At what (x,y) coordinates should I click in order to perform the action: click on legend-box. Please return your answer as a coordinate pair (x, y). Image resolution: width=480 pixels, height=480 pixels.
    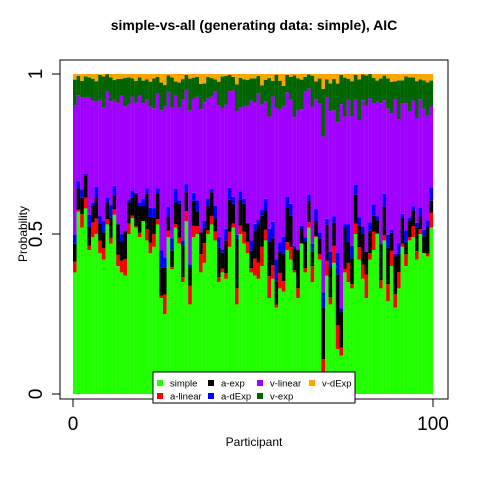
    Looking at the image, I should click on (254, 387).